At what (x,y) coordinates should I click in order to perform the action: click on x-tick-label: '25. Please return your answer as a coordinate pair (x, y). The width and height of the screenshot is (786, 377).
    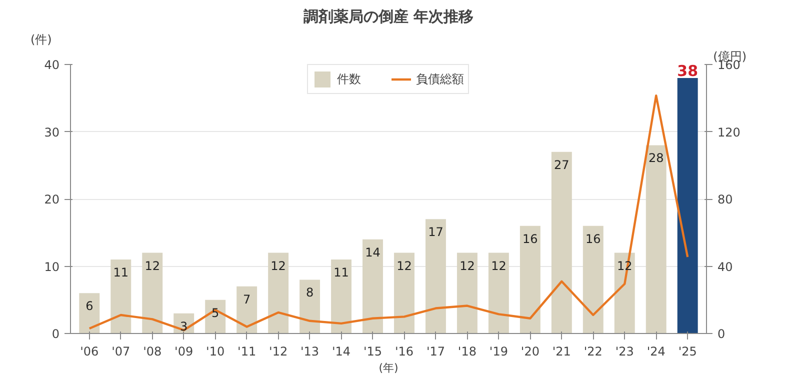
    Looking at the image, I should click on (687, 351).